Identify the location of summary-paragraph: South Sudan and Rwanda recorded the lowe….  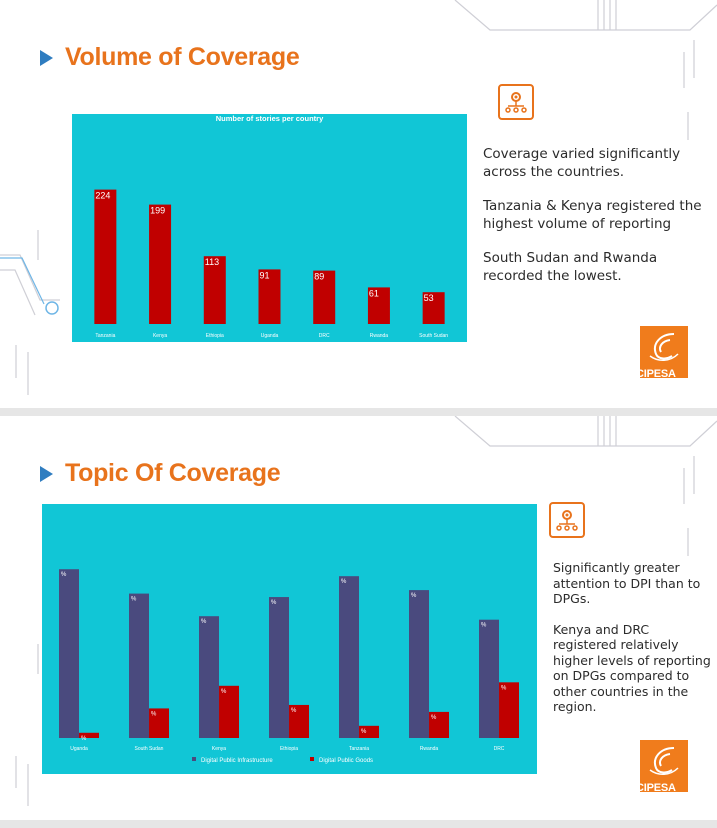
(570, 267).